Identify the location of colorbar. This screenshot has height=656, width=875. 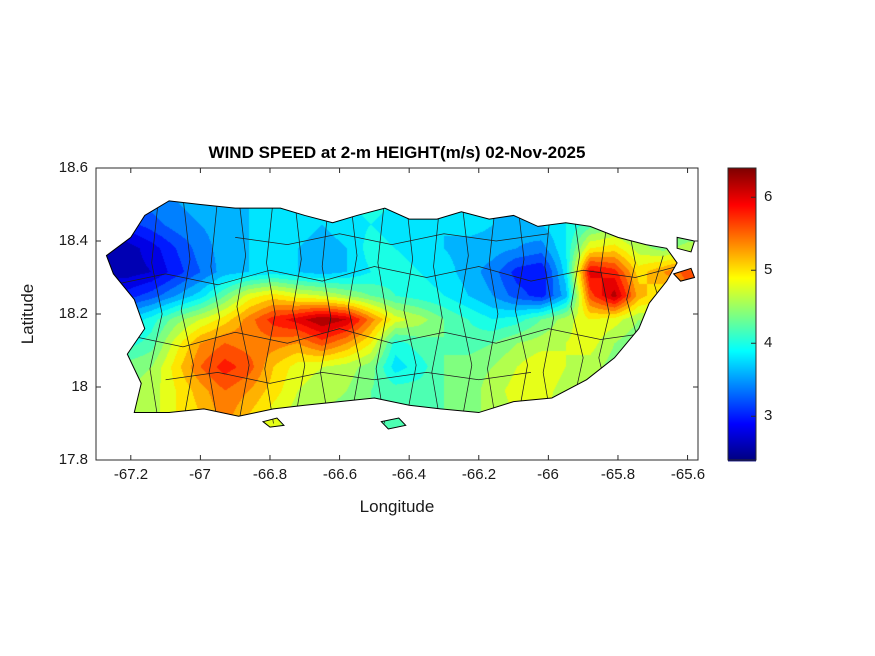
(742, 314).